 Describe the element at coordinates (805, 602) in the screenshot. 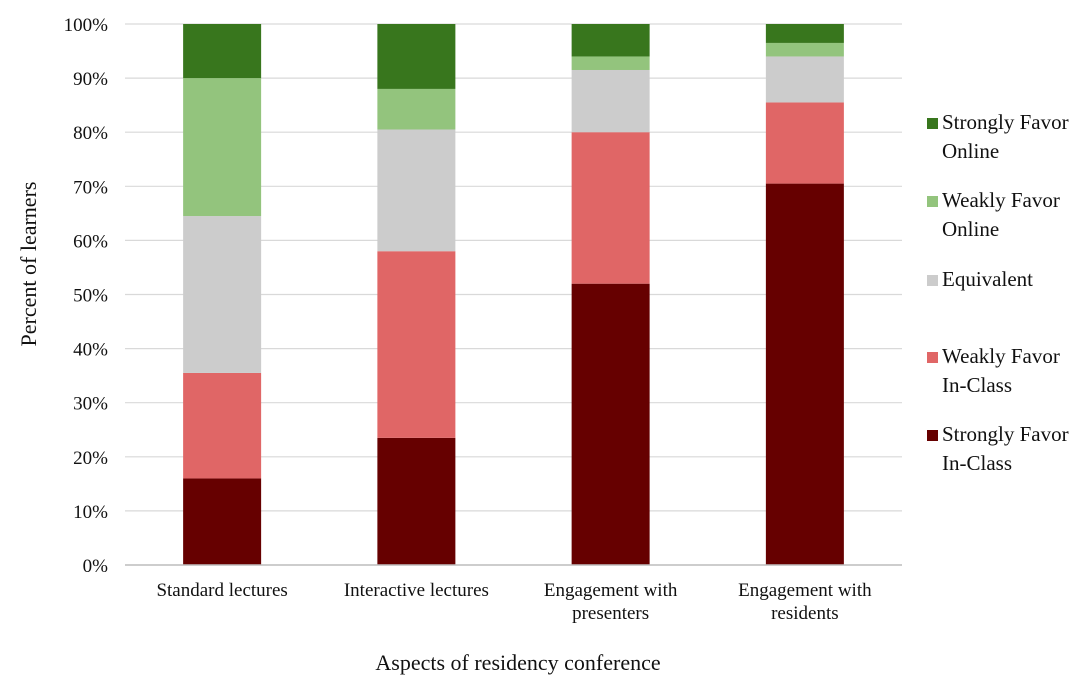

I see `x-tick-label: Engagement with residents` at that location.